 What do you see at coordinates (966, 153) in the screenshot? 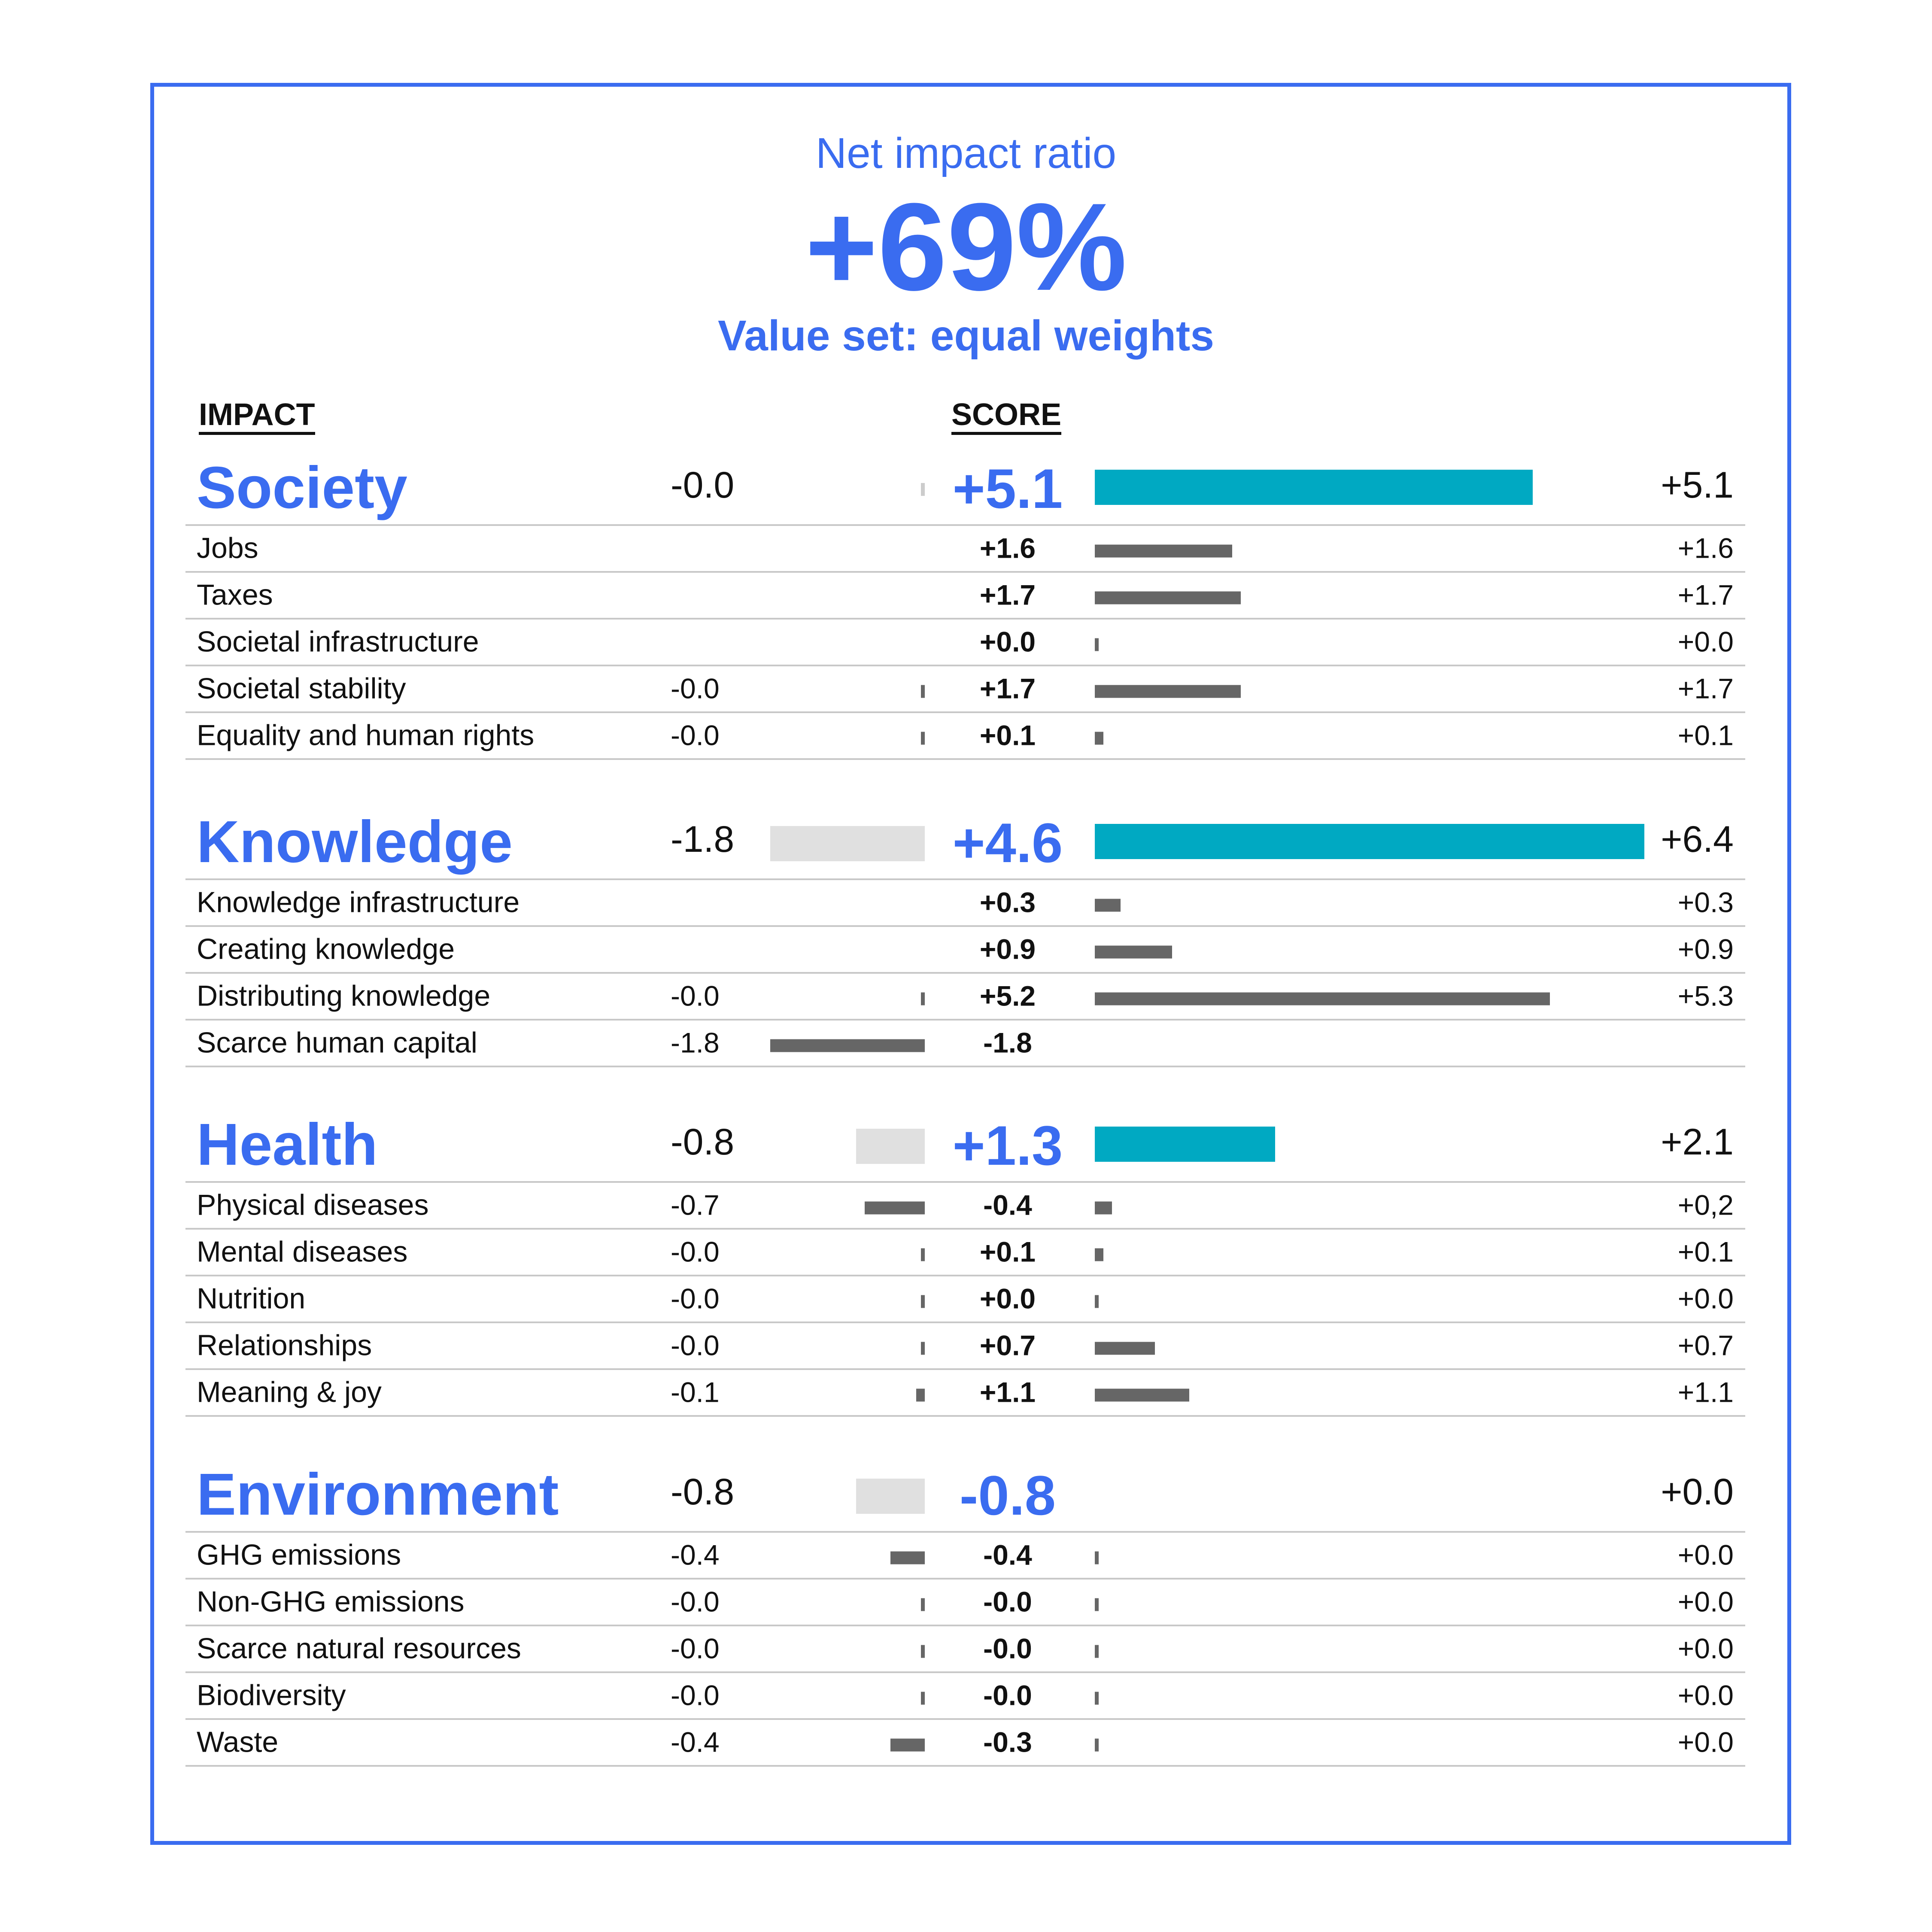
I see `chart-title: Net impact ratio` at bounding box center [966, 153].